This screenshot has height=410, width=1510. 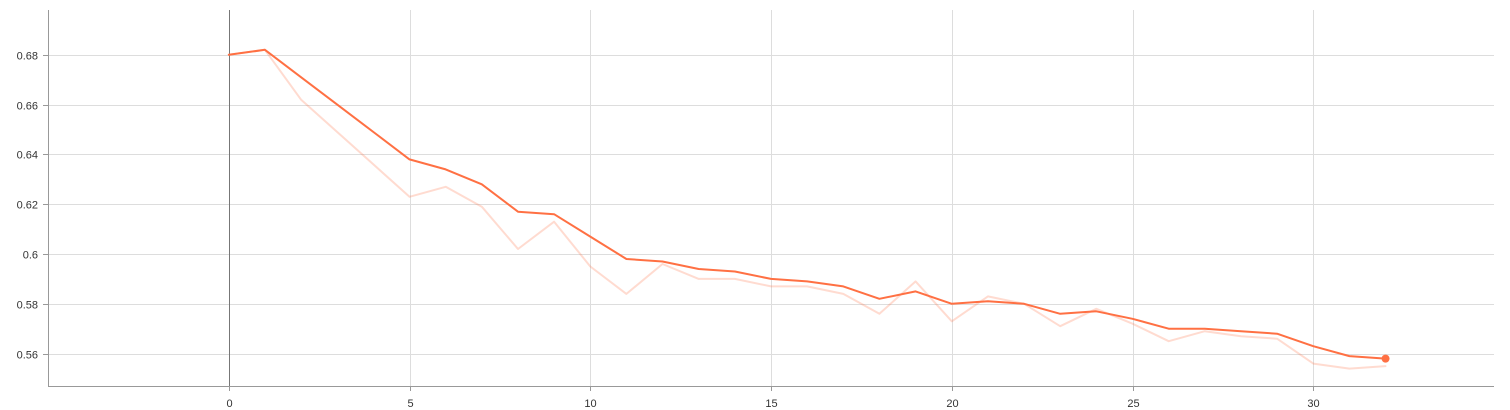 I want to click on x-tick-label: 5, so click(x=410, y=404).